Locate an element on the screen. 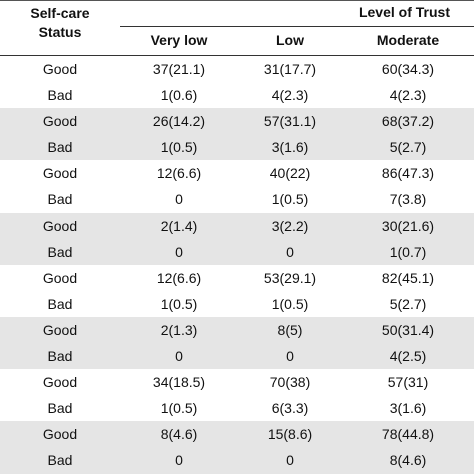 The image size is (474, 474). very-low-cell: 2(1.4) is located at coordinates (179, 225).